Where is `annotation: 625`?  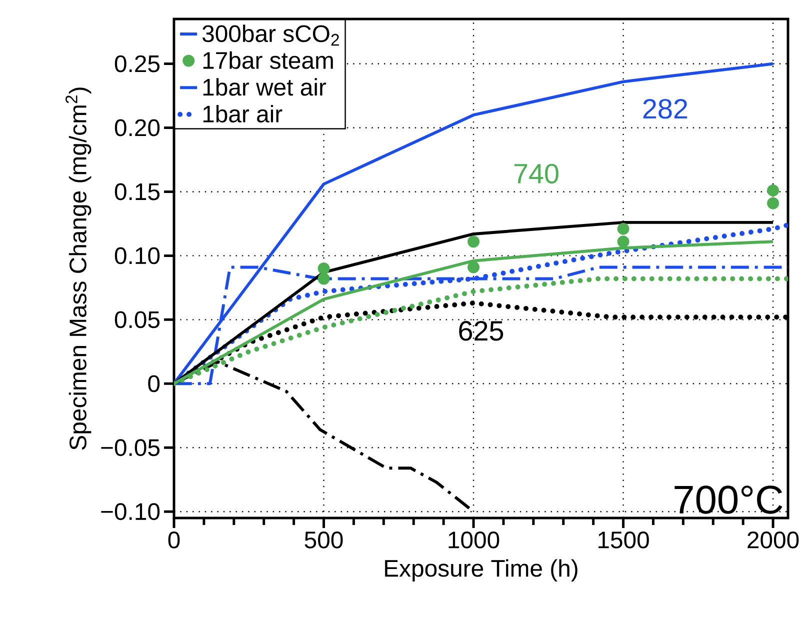 annotation: 625 is located at coordinates (481, 331).